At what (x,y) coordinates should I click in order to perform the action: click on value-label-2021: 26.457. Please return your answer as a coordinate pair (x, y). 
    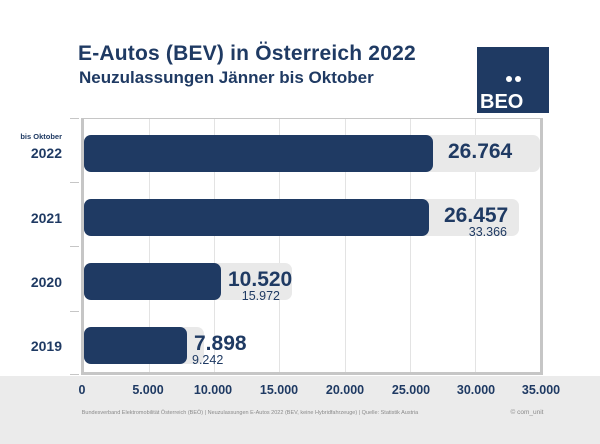
    Looking at the image, I should click on (476, 215).